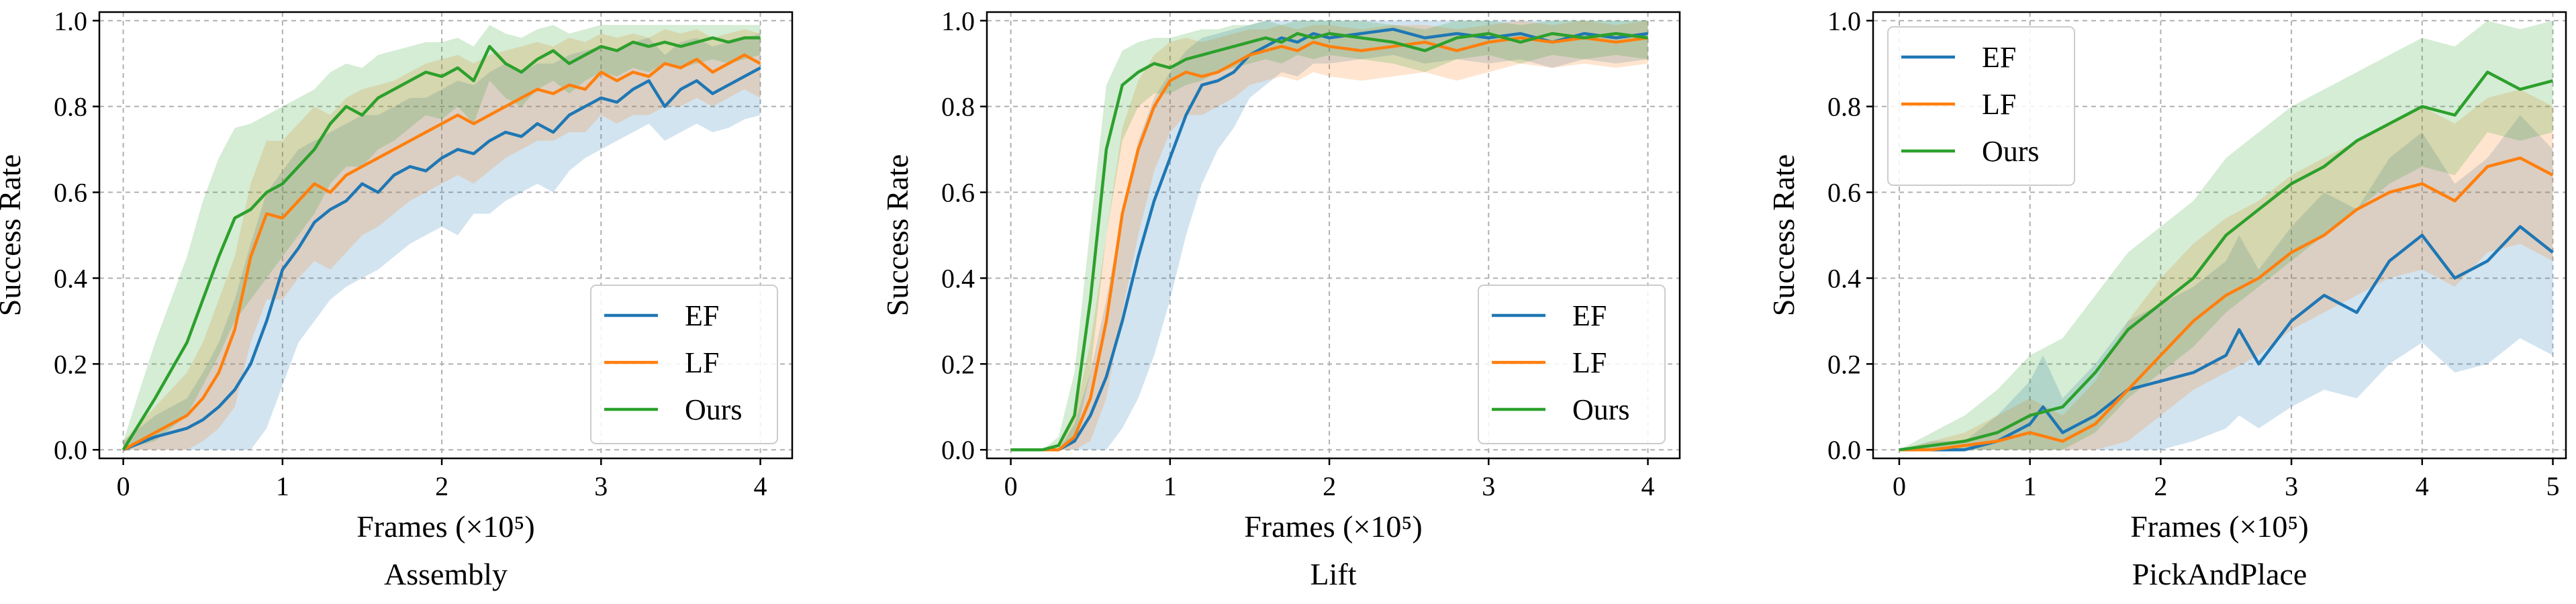  I want to click on chart-title: Lift, so click(1333, 574).